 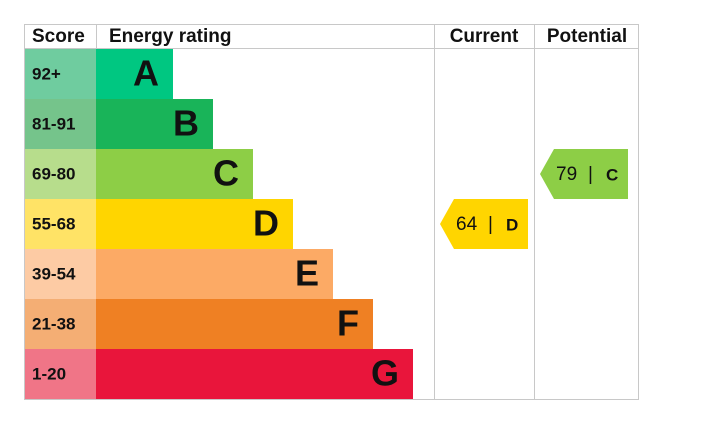 What do you see at coordinates (54, 273) in the screenshot?
I see `score-label: 39-54` at bounding box center [54, 273].